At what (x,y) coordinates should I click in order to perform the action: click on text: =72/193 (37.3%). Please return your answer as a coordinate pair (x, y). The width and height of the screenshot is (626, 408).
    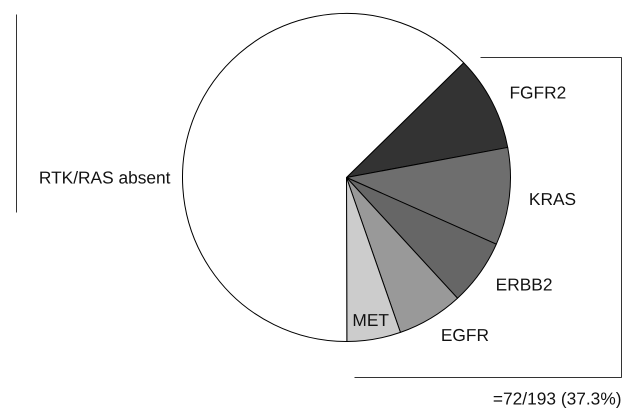
    Looking at the image, I should click on (557, 398).